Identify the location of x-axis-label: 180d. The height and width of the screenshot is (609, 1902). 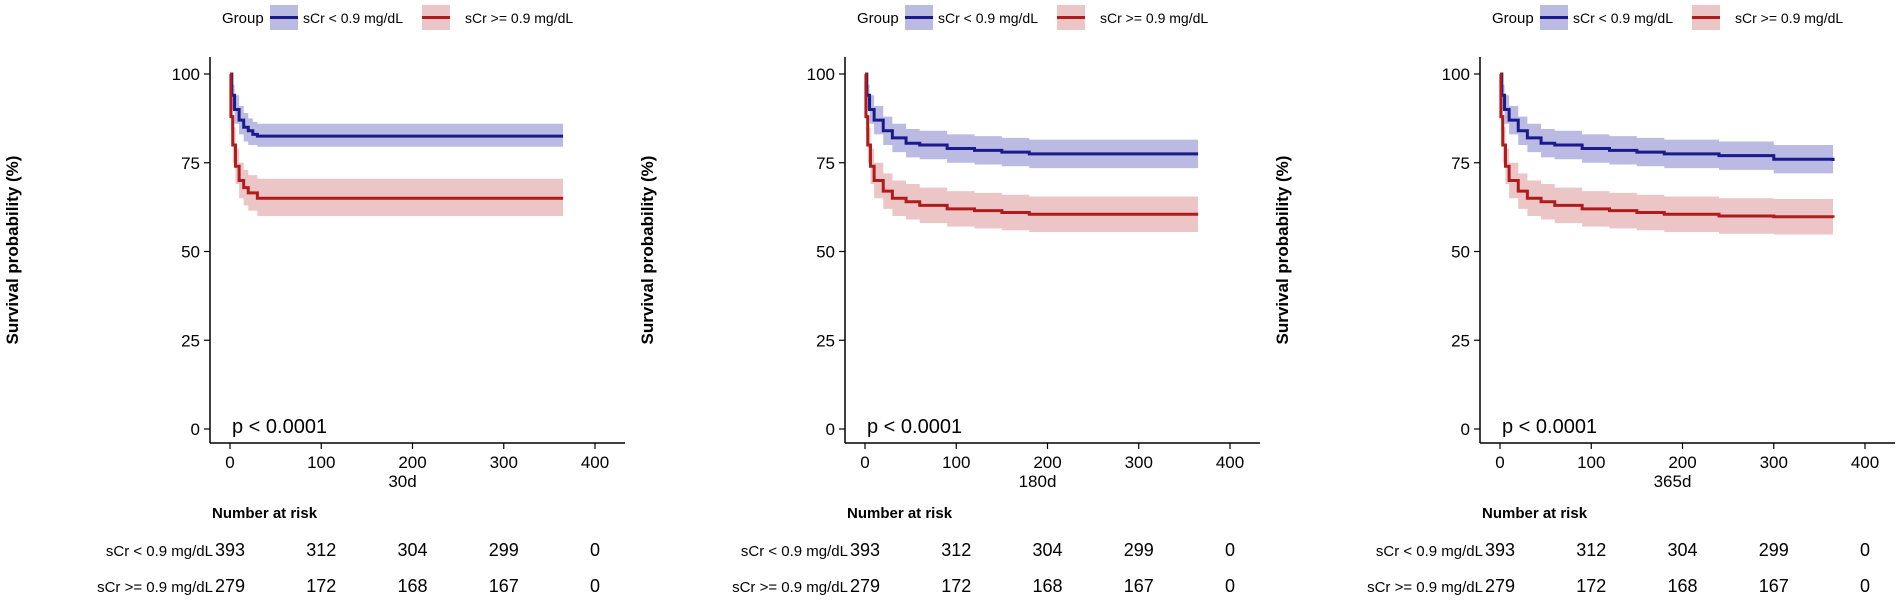
(1038, 481).